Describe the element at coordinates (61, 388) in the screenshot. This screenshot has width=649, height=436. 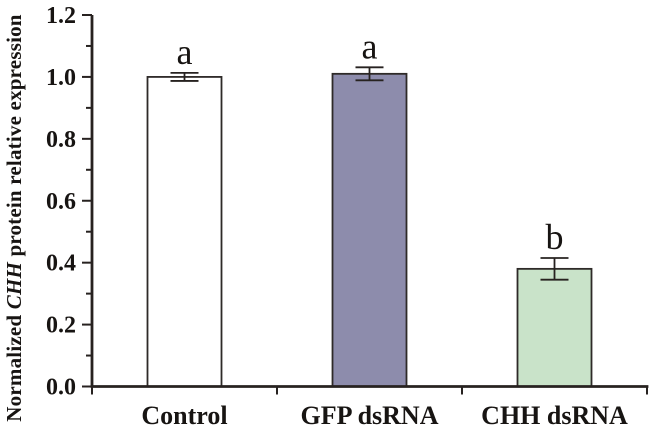
I see `y-tick-label-0.0: 0.0` at that location.